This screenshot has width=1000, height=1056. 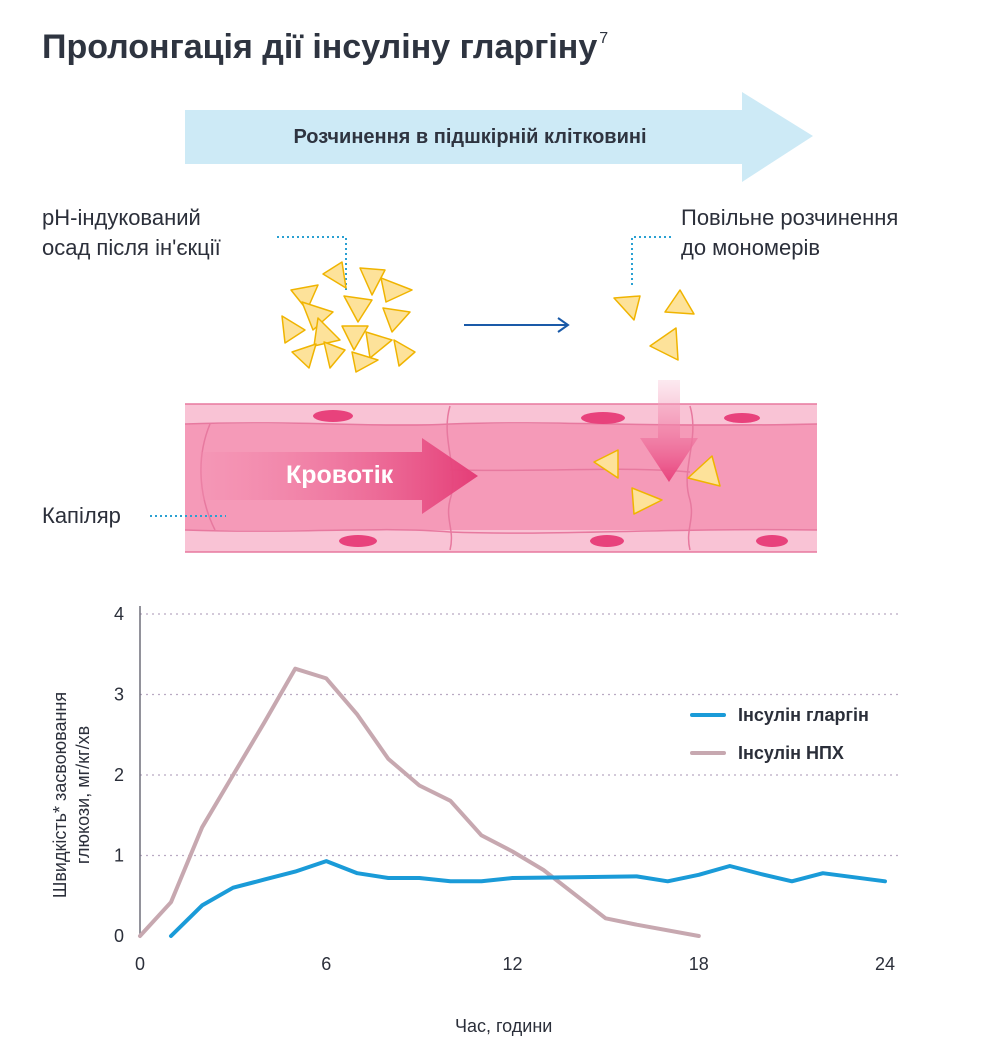 I want to click on legend-swatch-glargine, so click(x=708, y=715).